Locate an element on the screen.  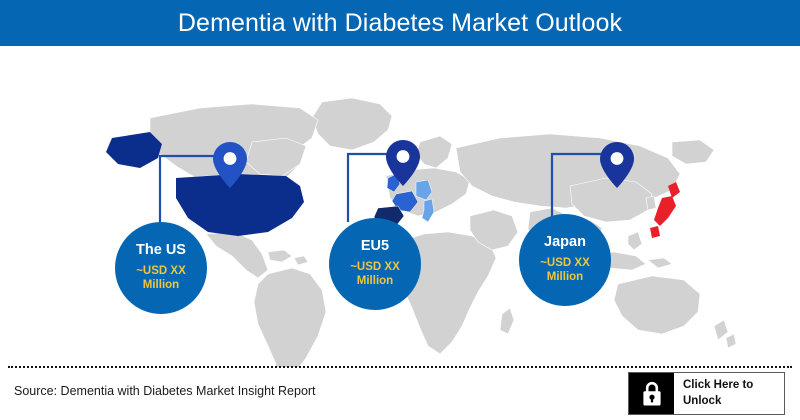
unlock-label-line1: Click Here to is located at coordinates (718, 384).